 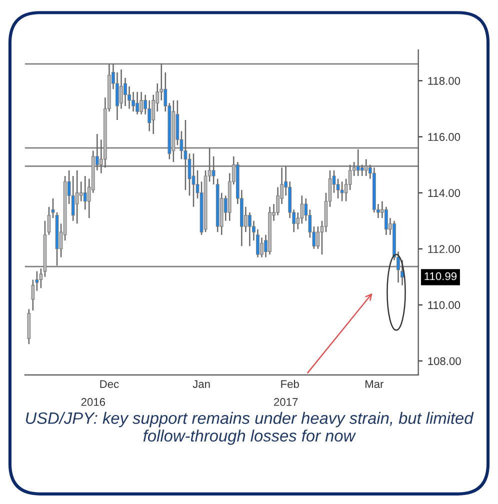 I want to click on x-tick-label: Dec, so click(x=109, y=384).